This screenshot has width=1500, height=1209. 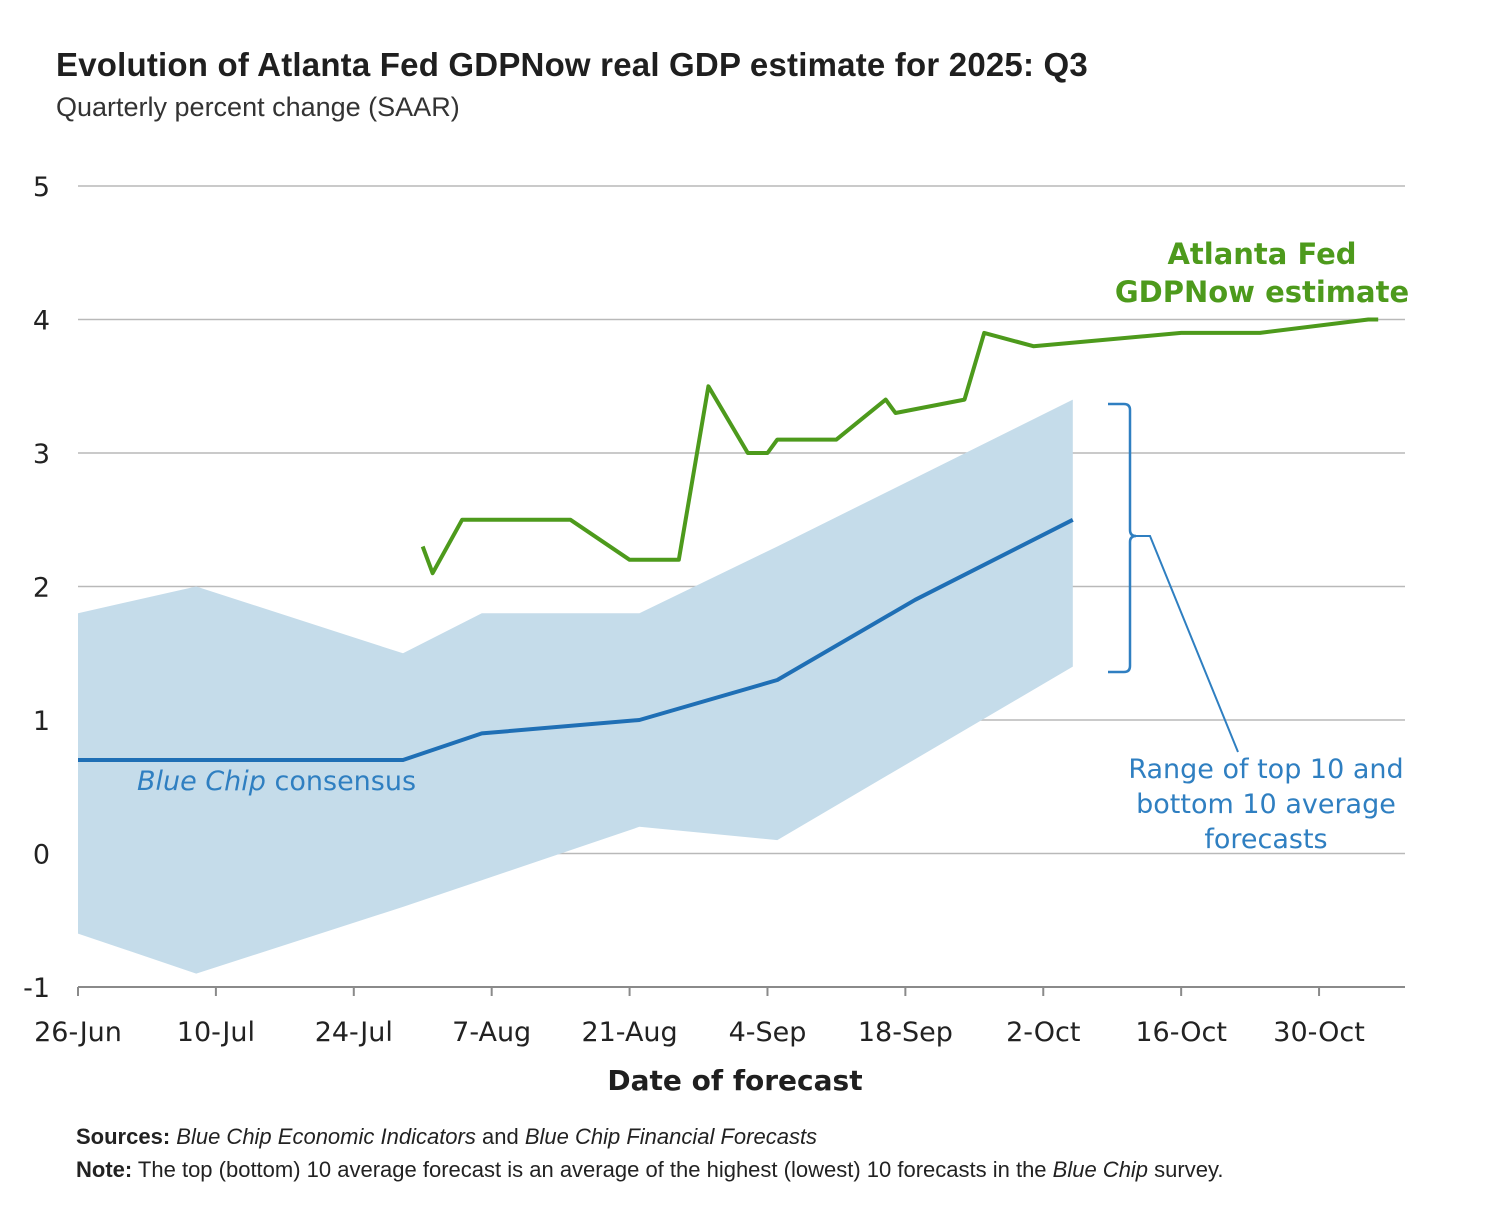 What do you see at coordinates (216, 1032) in the screenshot?
I see `x-tick-label: 10-Jul` at bounding box center [216, 1032].